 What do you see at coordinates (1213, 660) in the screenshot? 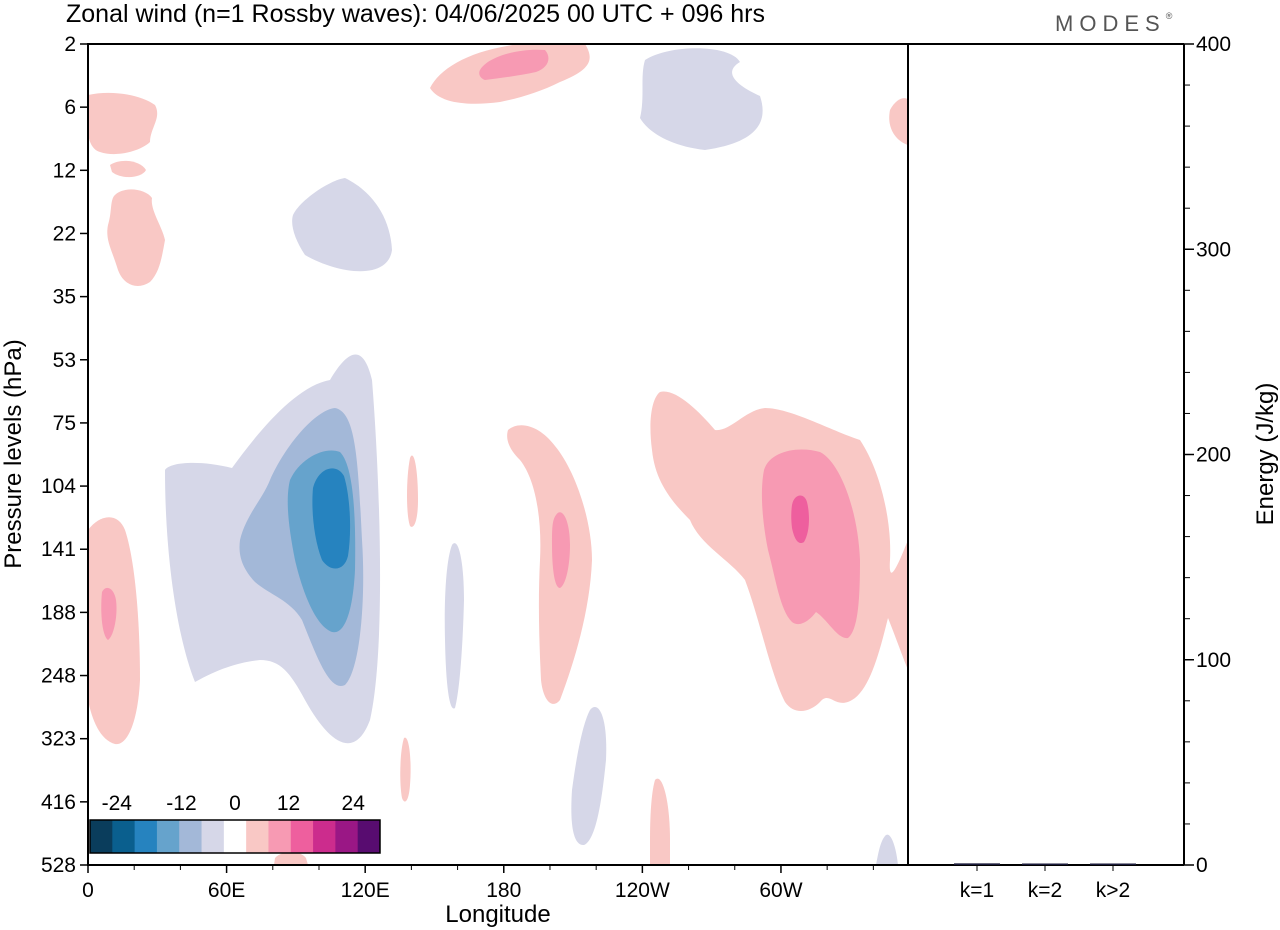
I see `energy-tick-label: 100` at bounding box center [1213, 660].